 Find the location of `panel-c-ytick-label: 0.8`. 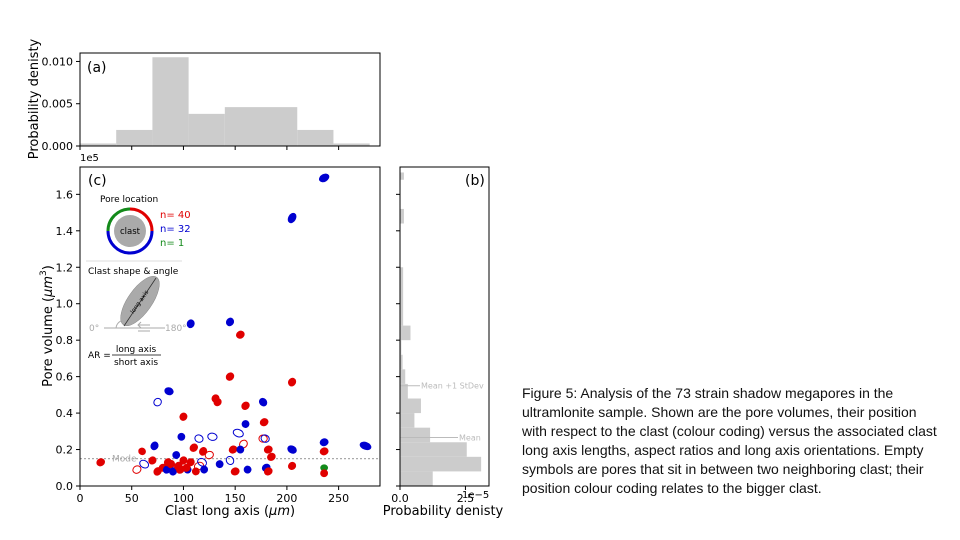

panel-c-ytick-label: 0.8 is located at coordinates (65, 340).